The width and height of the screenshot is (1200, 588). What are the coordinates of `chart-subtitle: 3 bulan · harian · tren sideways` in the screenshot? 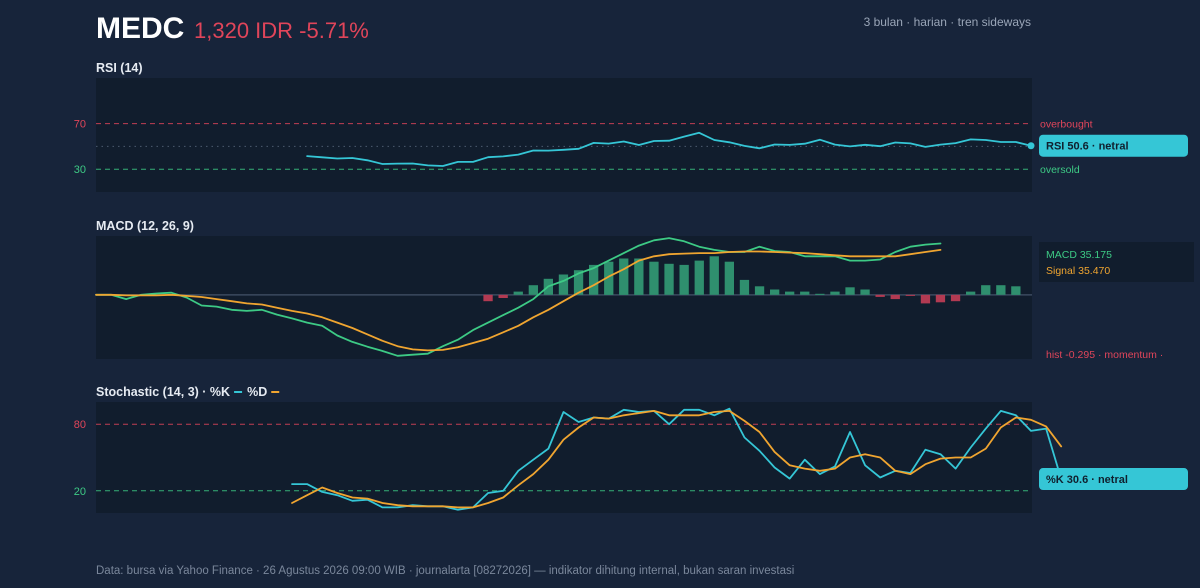 It's located at (947, 22).